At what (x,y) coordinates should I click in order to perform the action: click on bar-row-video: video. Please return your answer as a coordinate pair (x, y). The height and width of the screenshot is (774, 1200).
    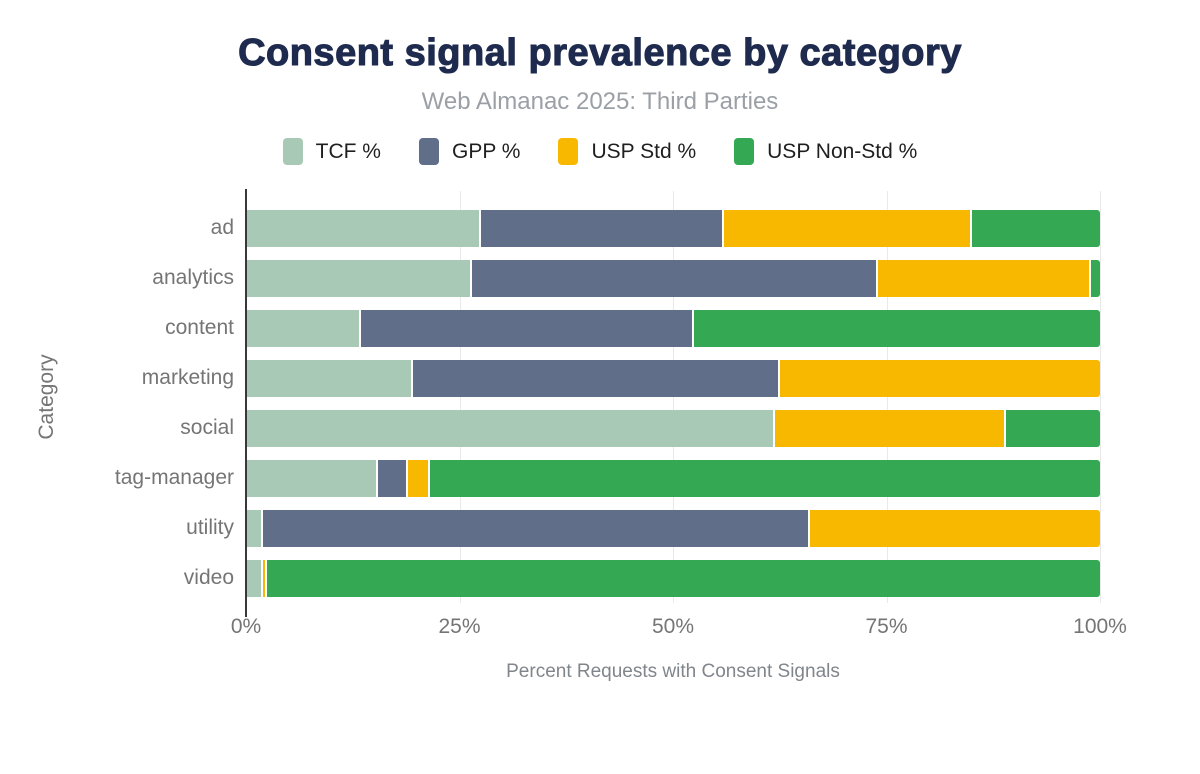
    Looking at the image, I should click on (642, 578).